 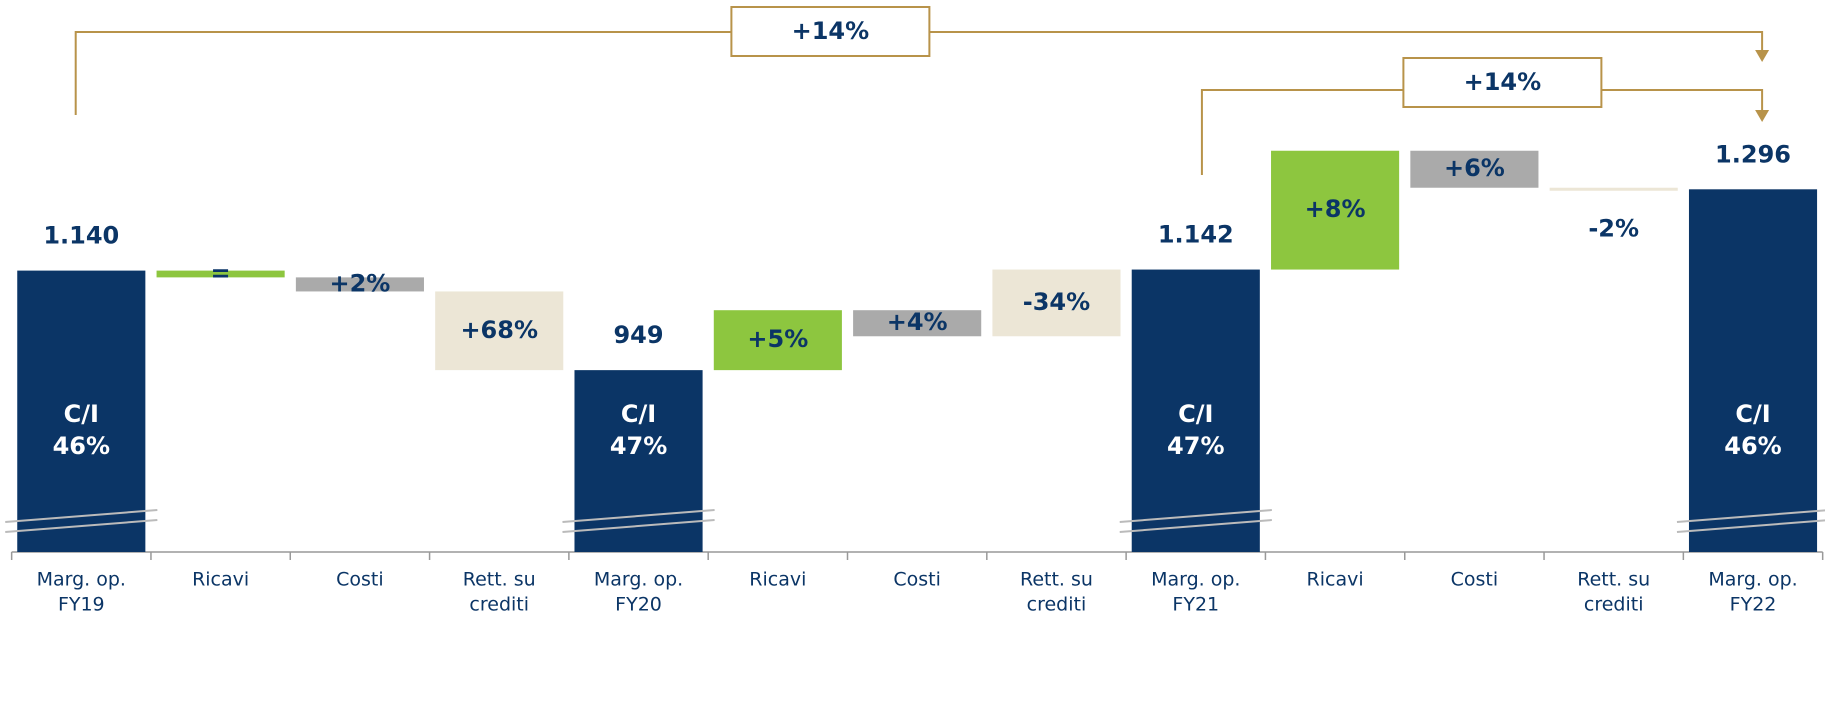 I want to click on value-label: +2%, so click(x=359, y=283).